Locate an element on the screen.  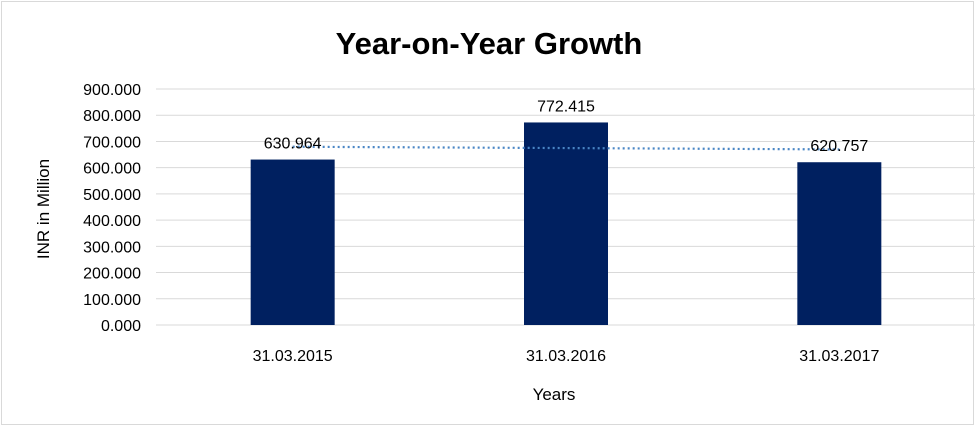
y-tick-label: 400.000 is located at coordinates (112, 221).